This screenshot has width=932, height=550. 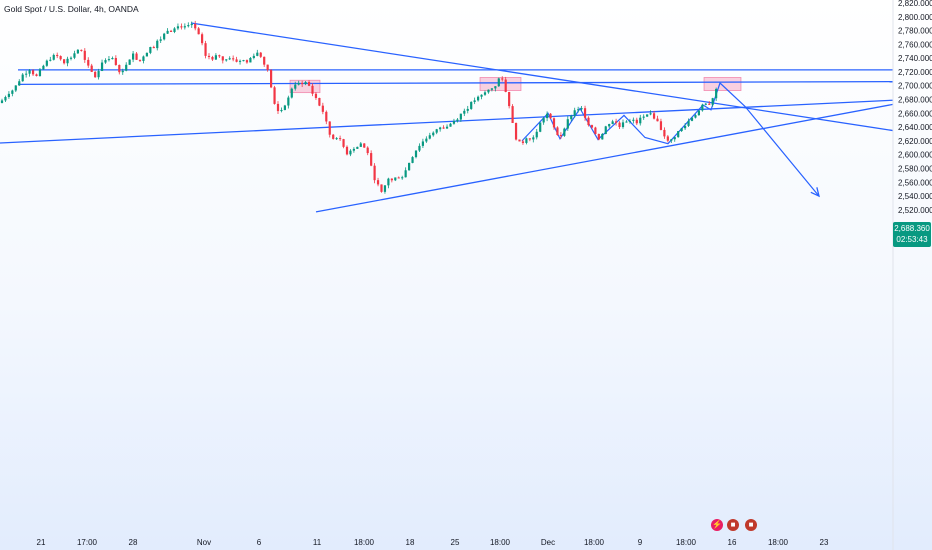 What do you see at coordinates (455, 542) in the screenshot?
I see `x-tick-label: 25` at bounding box center [455, 542].